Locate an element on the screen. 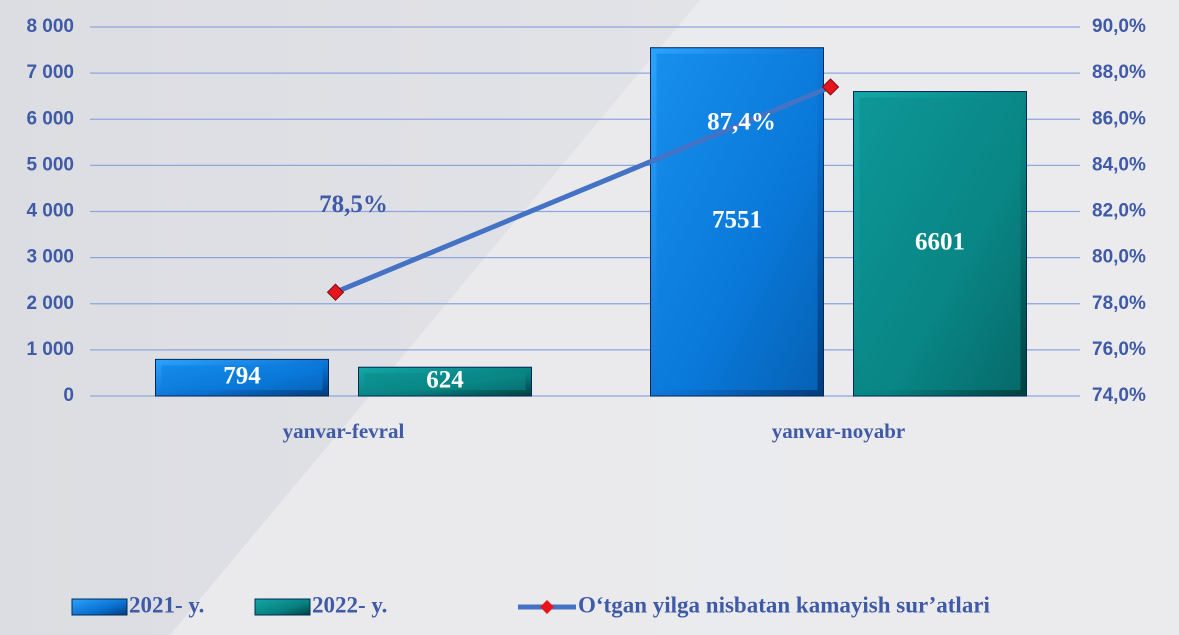  bar-value-label: 6601 is located at coordinates (940, 241).